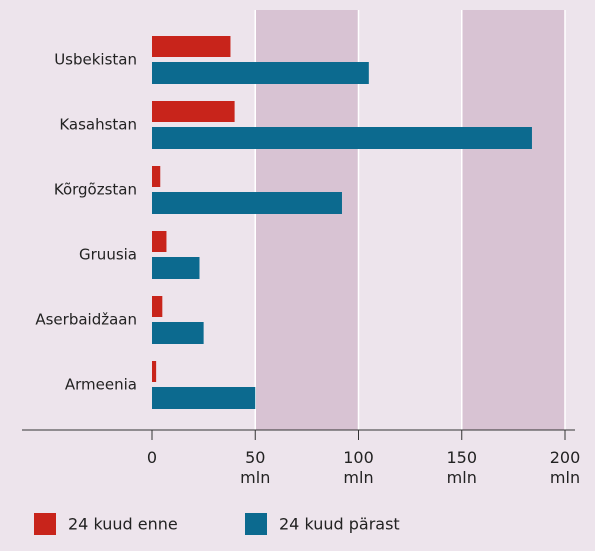 The height and width of the screenshot is (551, 595). Describe the element at coordinates (462, 467) in the screenshot. I see `x-tick-label: 150 mln` at that location.